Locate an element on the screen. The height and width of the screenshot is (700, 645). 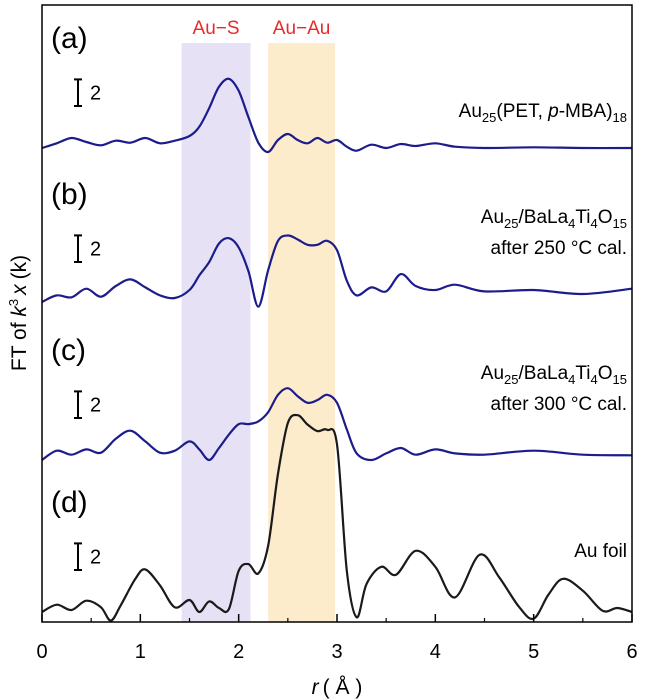
annotation-a-line-1: Au25(PET, p-MBA)18 is located at coordinates (543, 113).